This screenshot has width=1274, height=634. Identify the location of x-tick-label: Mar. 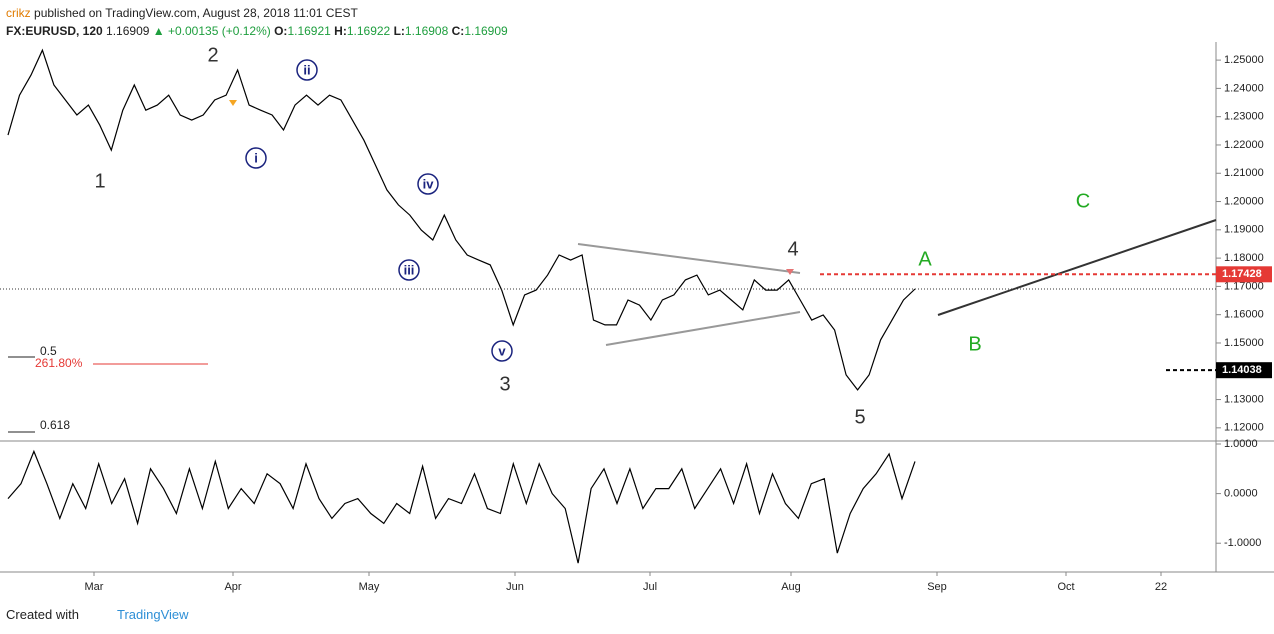
(94, 587).